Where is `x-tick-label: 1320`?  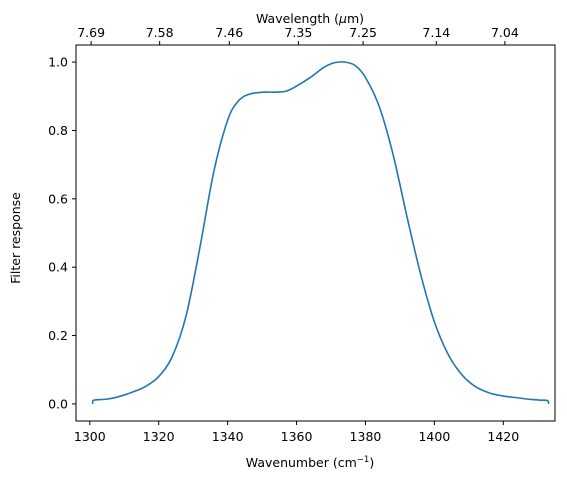 x-tick-label: 1320 is located at coordinates (159, 436).